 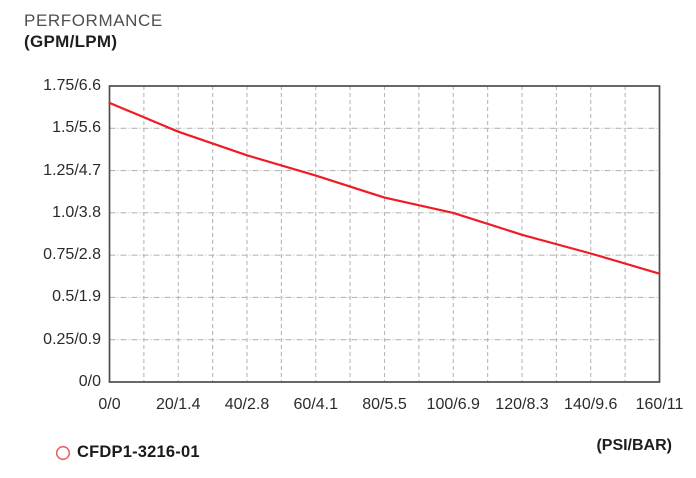 What do you see at coordinates (72, 85) in the screenshot?
I see `y-axis-tick-label: 1.75/6.6` at bounding box center [72, 85].